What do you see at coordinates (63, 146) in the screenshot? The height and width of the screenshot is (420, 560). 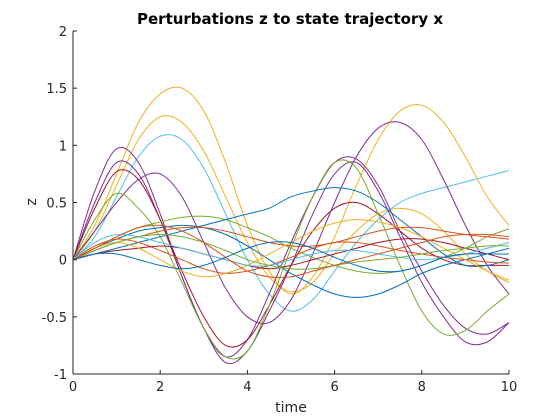 I see `y-tick-label-4: 1` at bounding box center [63, 146].